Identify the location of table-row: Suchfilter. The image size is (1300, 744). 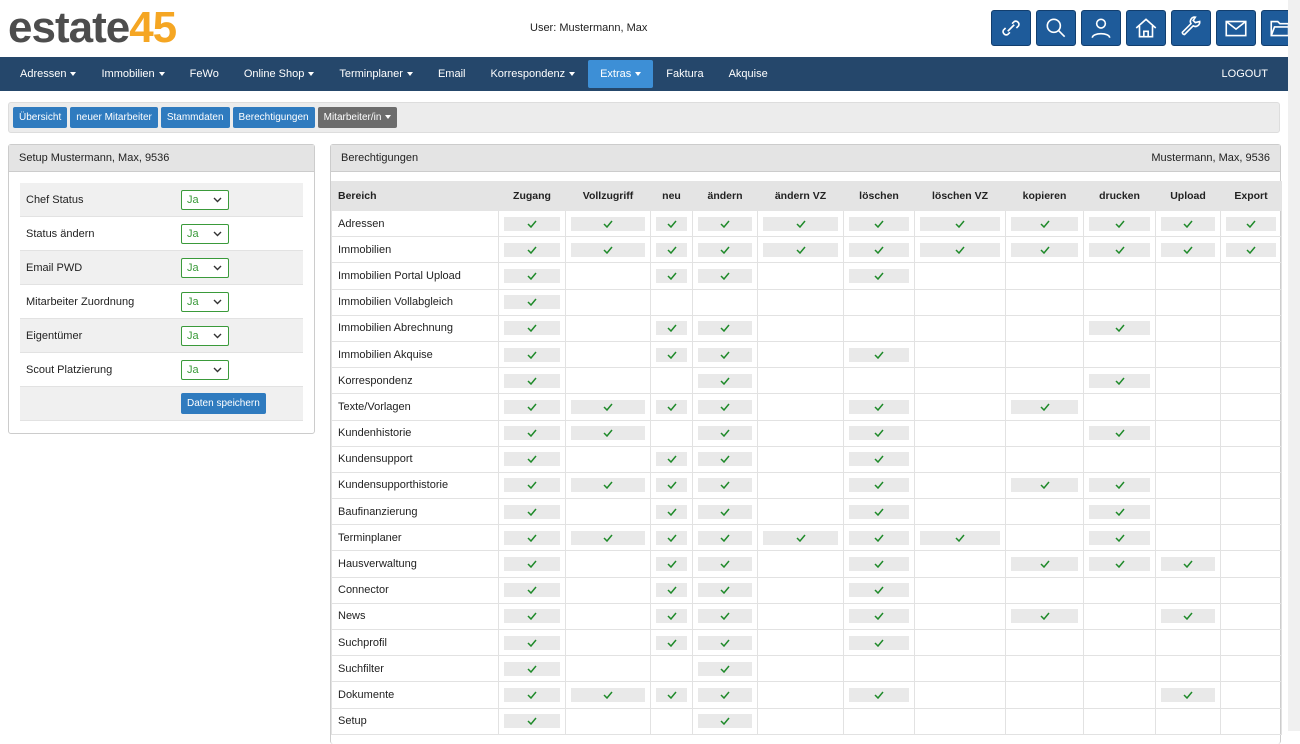
(806, 669).